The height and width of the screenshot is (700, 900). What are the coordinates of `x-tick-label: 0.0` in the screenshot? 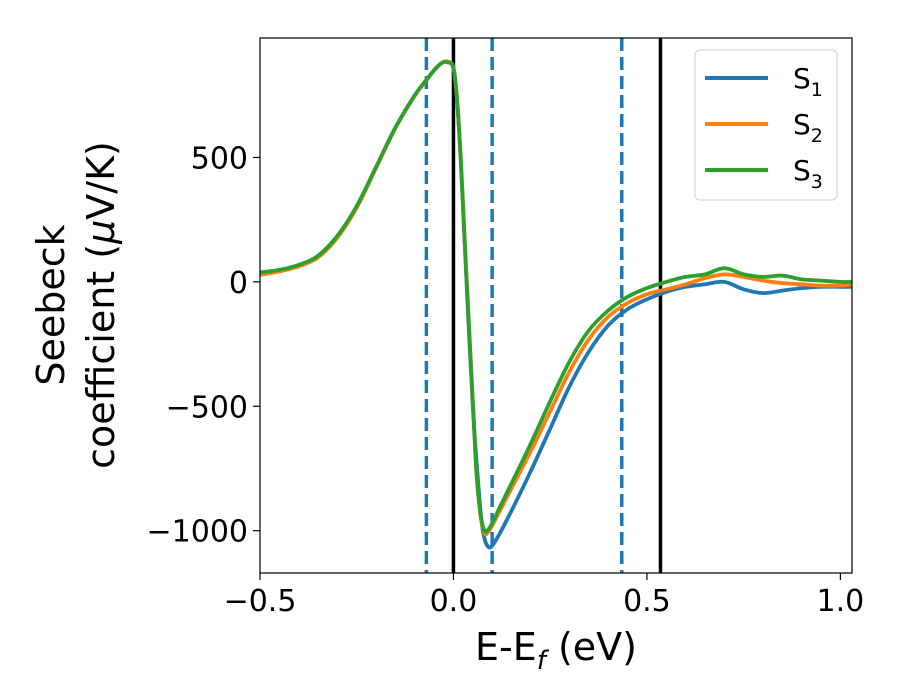 It's located at (454, 601).